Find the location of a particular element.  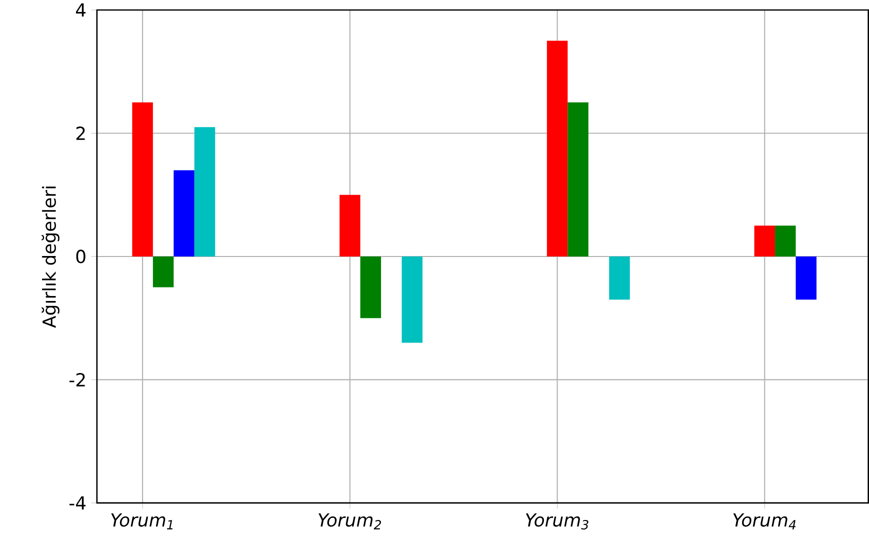

y-tick-label: -4 is located at coordinates (77, 503).